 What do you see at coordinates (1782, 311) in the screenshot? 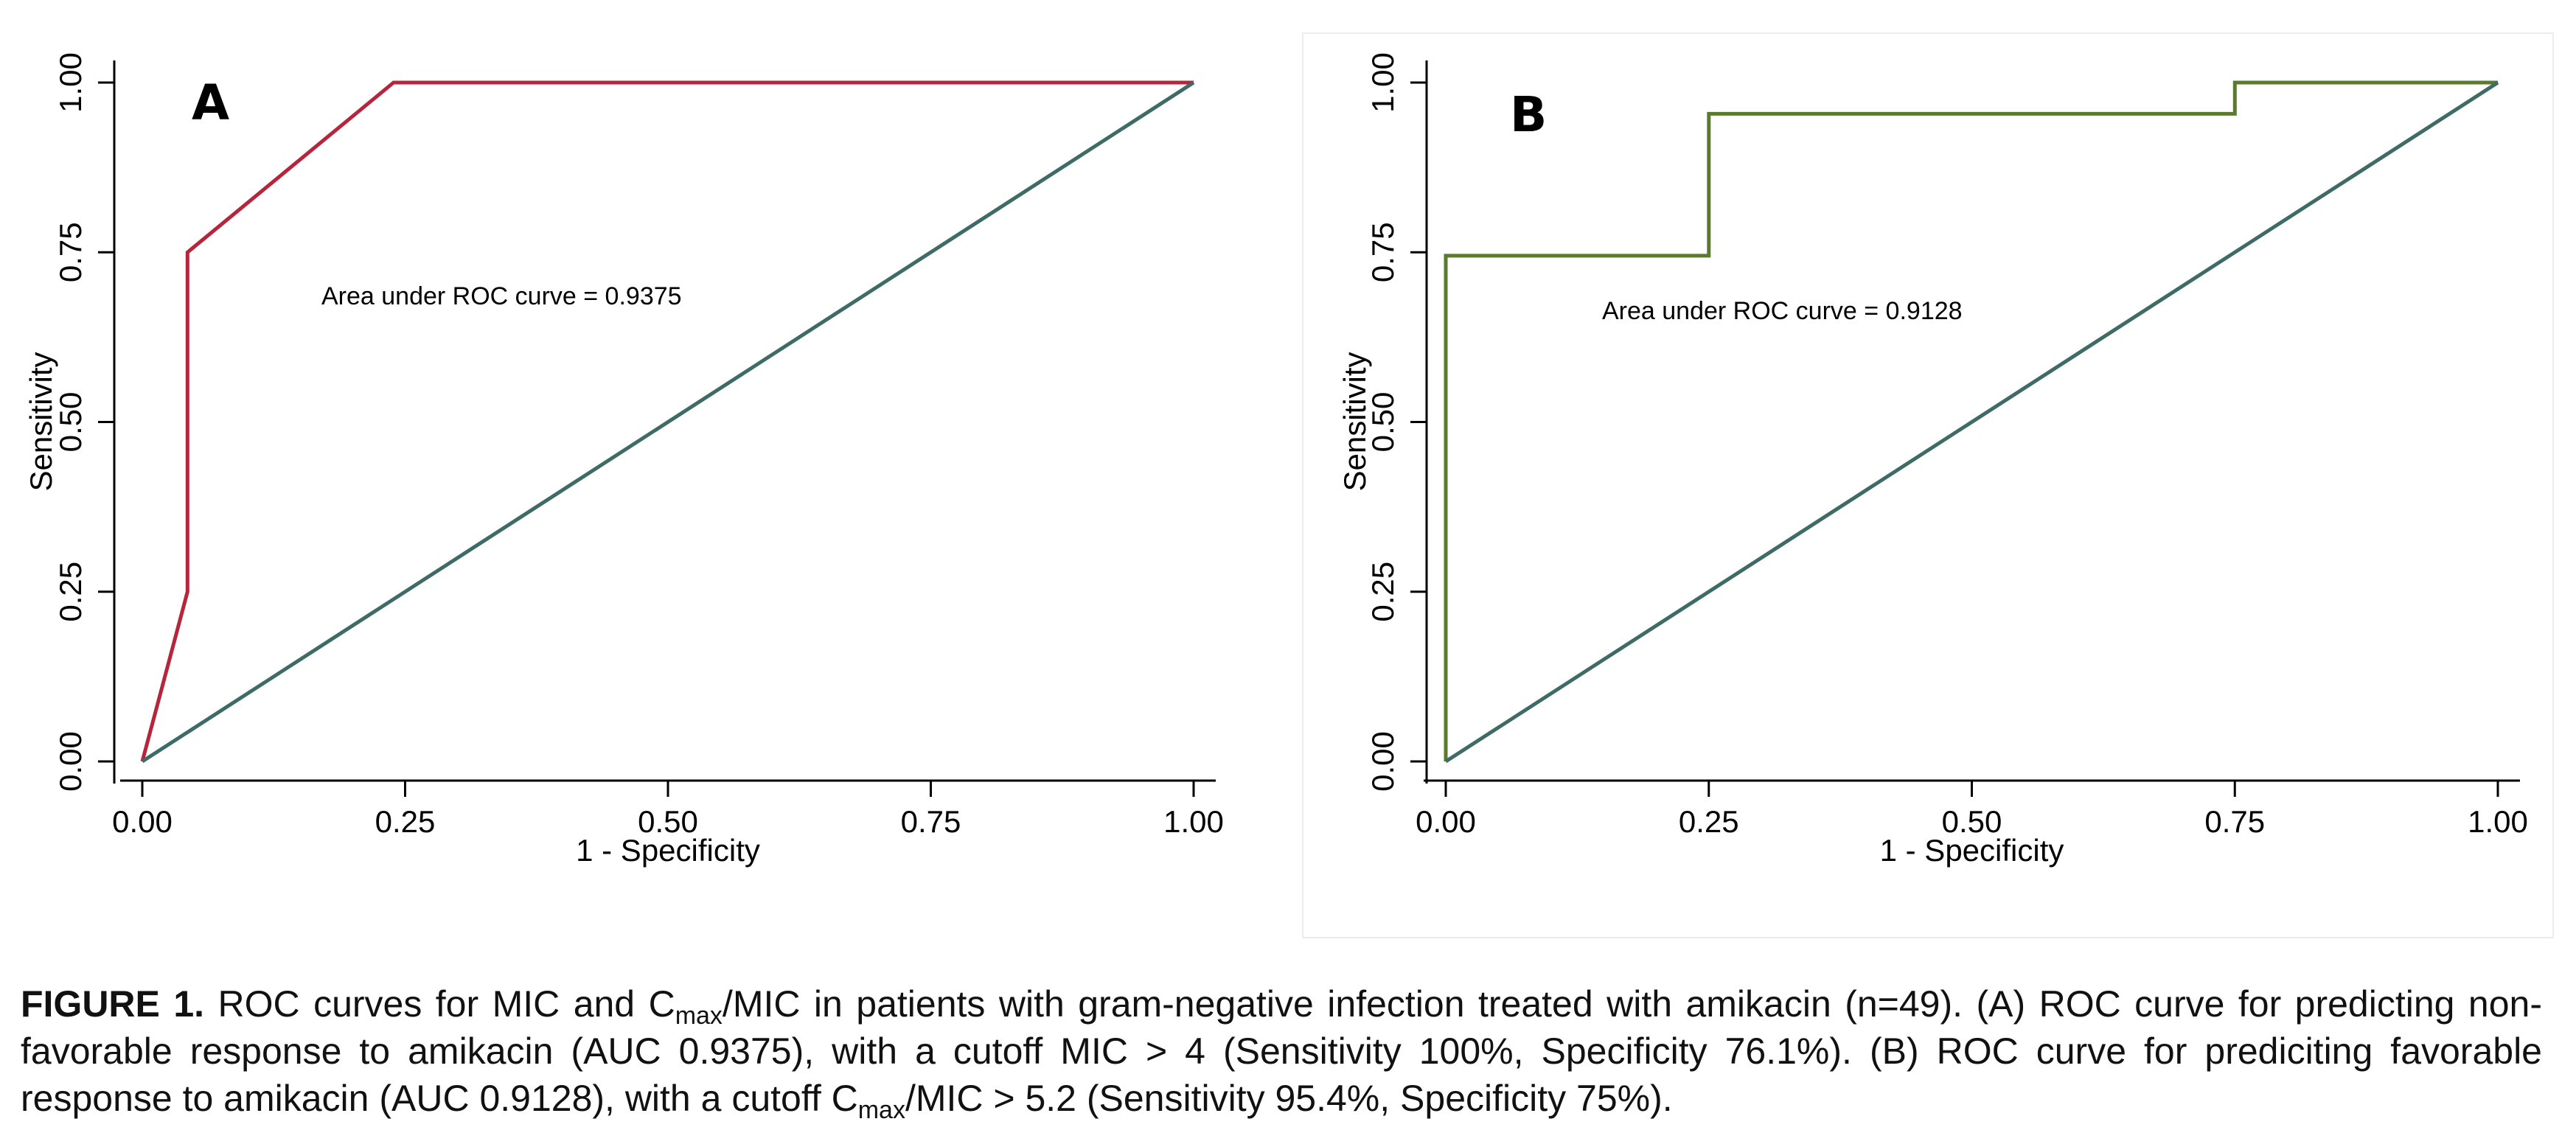
I see `auc-annotation: Area under ROC curve = 0.9128` at bounding box center [1782, 311].